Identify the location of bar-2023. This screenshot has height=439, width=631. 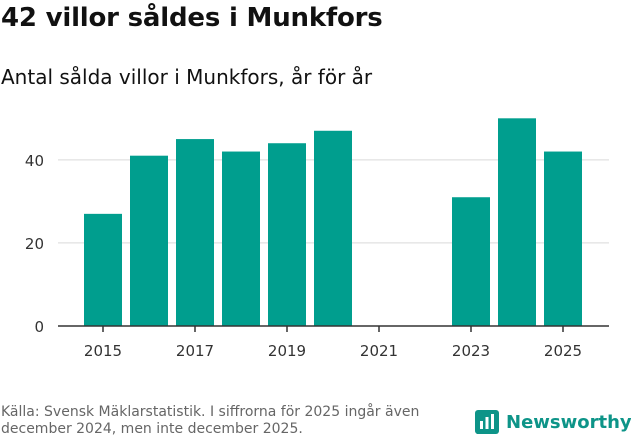
(471, 261).